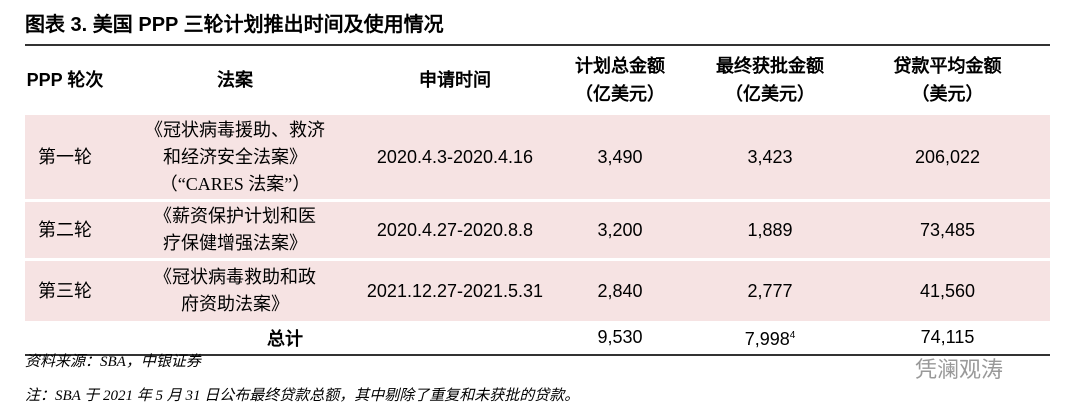 Image resolution: width=1080 pixels, height=418 pixels. Describe the element at coordinates (235, 229) in the screenshot. I see `cell: 《薪资保护计划和医 疗保健增强法案》` at that location.